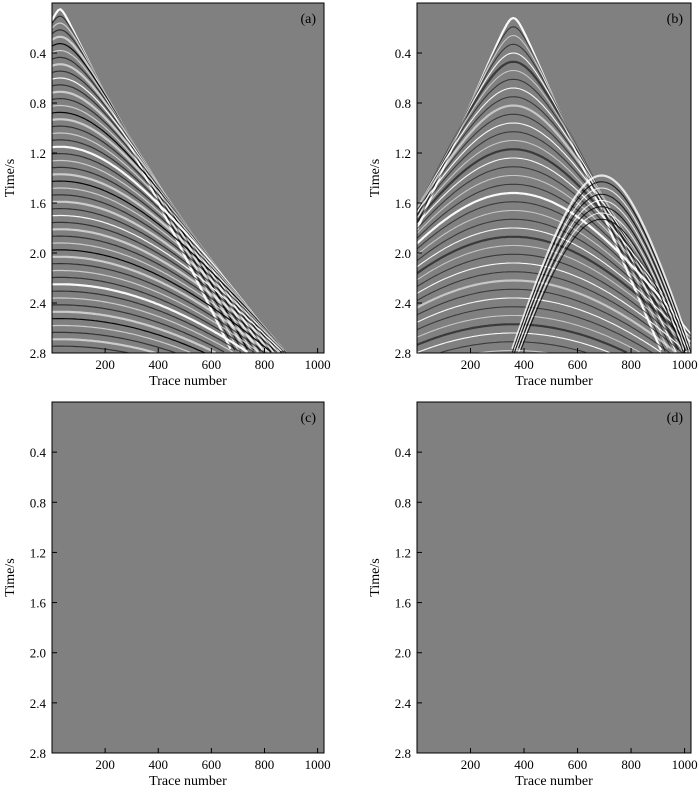 This screenshot has height=796, width=700. Describe the element at coordinates (308, 19) in the screenshot. I see `panel-label: (a)` at that location.